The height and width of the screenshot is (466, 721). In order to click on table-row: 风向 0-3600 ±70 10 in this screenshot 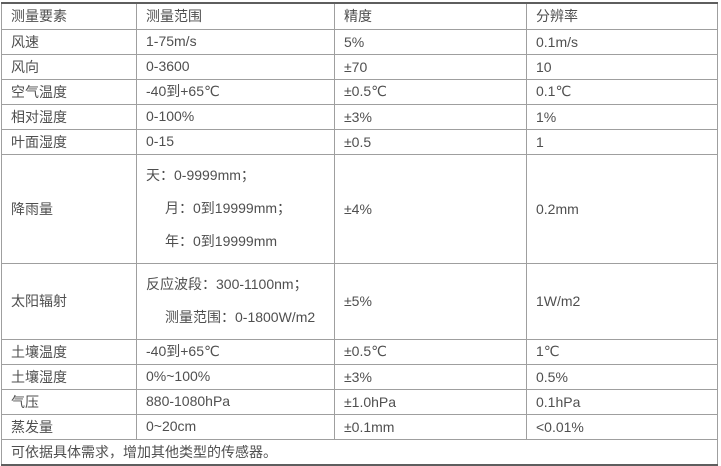, I will do `click(359, 66)`.